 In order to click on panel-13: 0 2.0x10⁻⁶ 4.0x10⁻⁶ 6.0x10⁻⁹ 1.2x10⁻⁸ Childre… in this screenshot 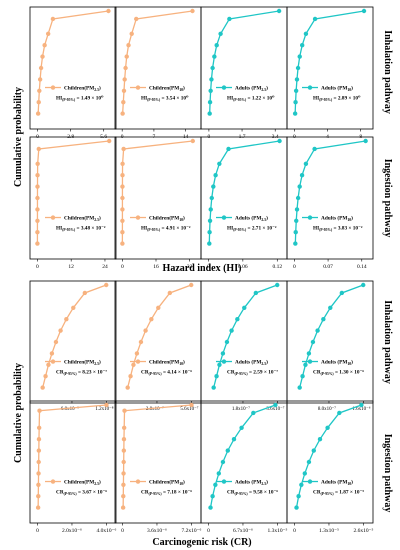, I will do `click(73, 467)`.